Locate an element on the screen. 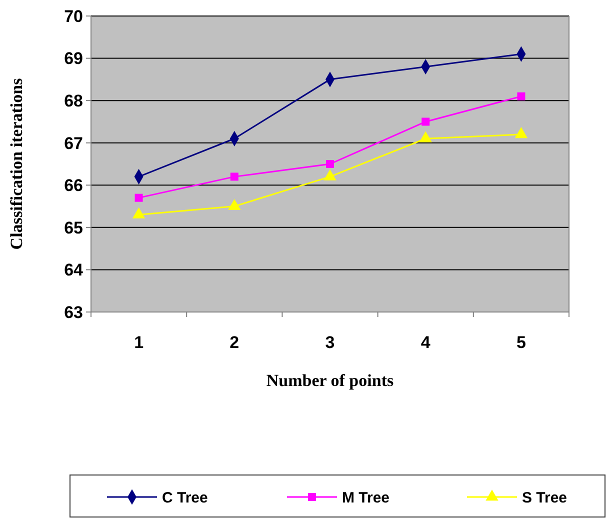 The width and height of the screenshot is (608, 526). y-tick-label: 70 is located at coordinates (73, 16).